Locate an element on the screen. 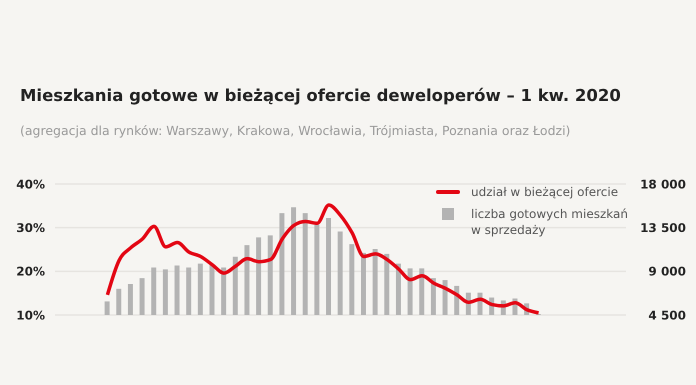 This screenshot has height=385, width=696. y2-tick-label: 9 000 is located at coordinates (667, 271).